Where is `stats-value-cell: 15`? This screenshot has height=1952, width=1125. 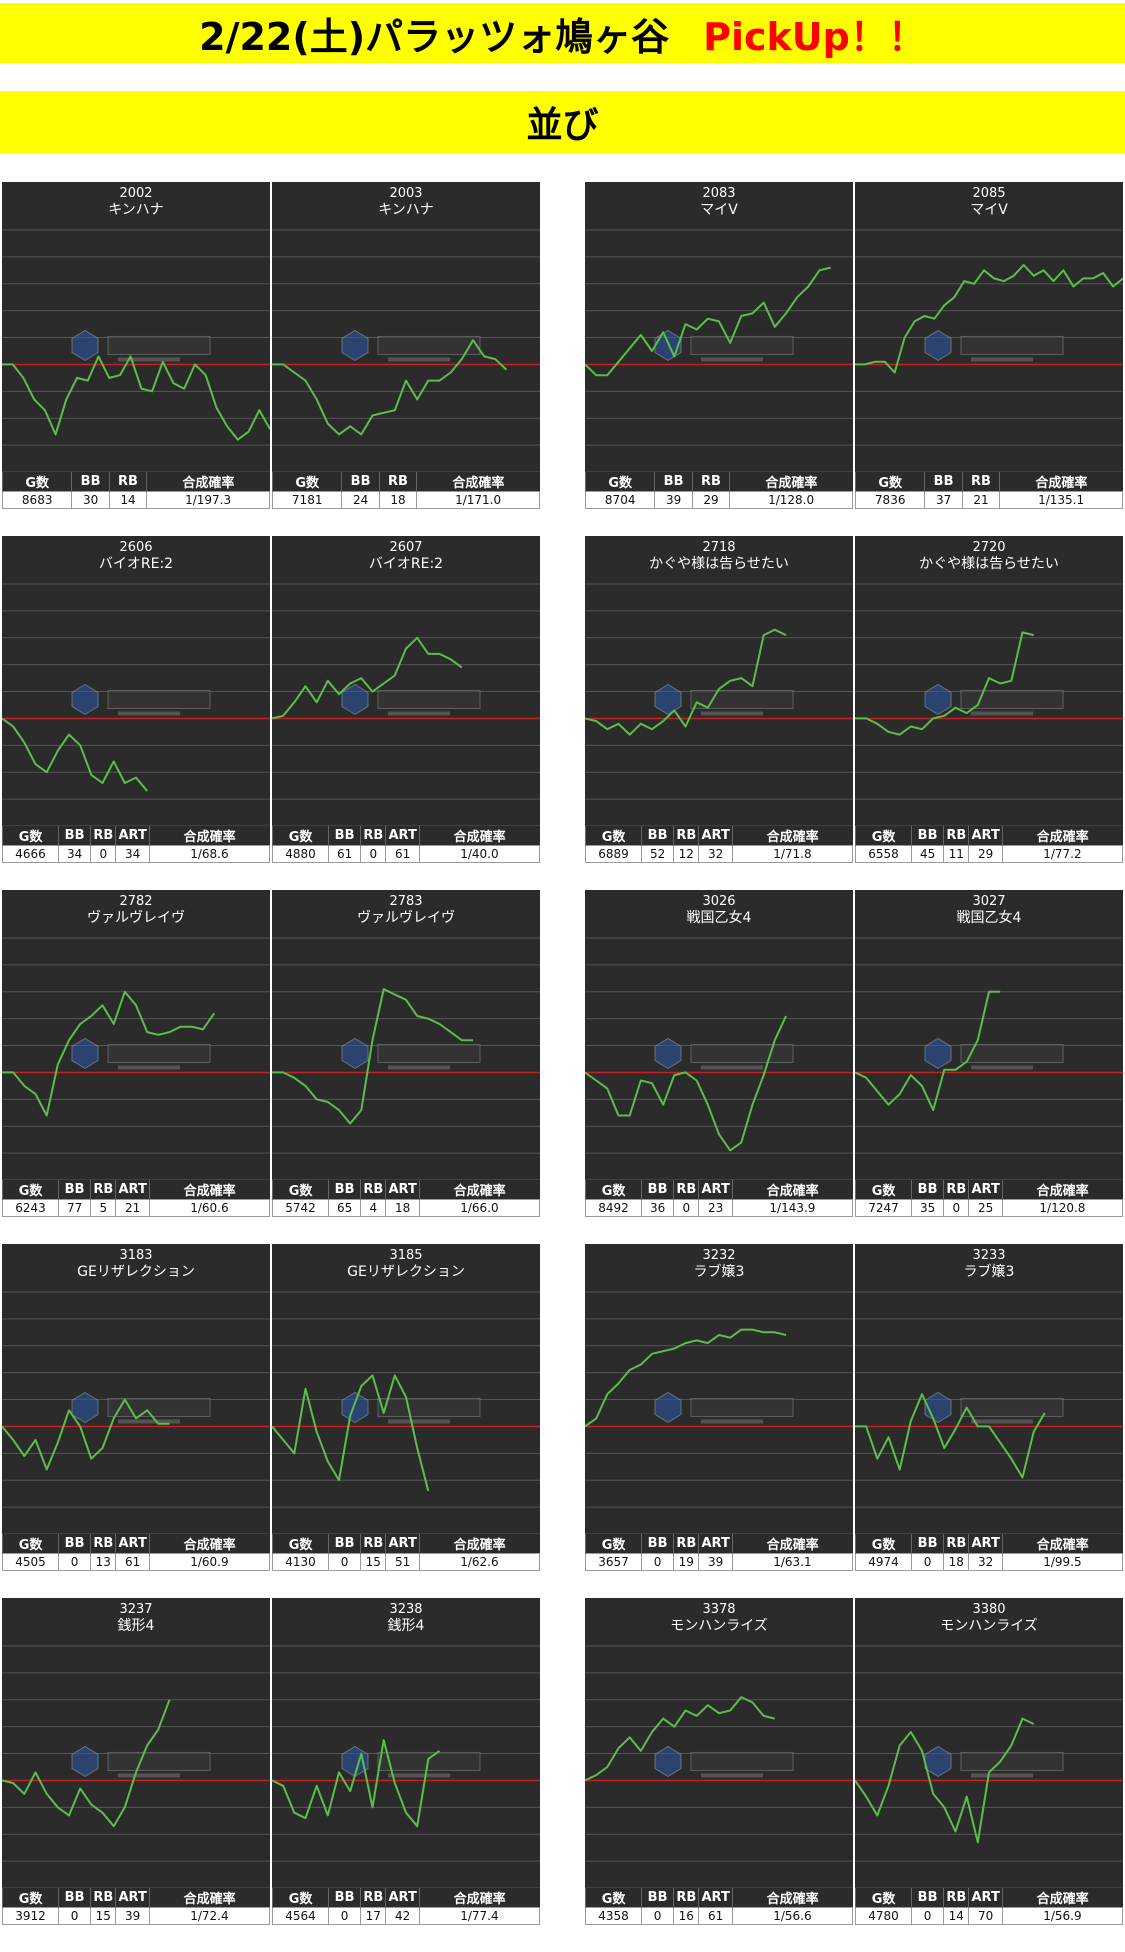 stats-value-cell: 15 is located at coordinates (103, 1916).